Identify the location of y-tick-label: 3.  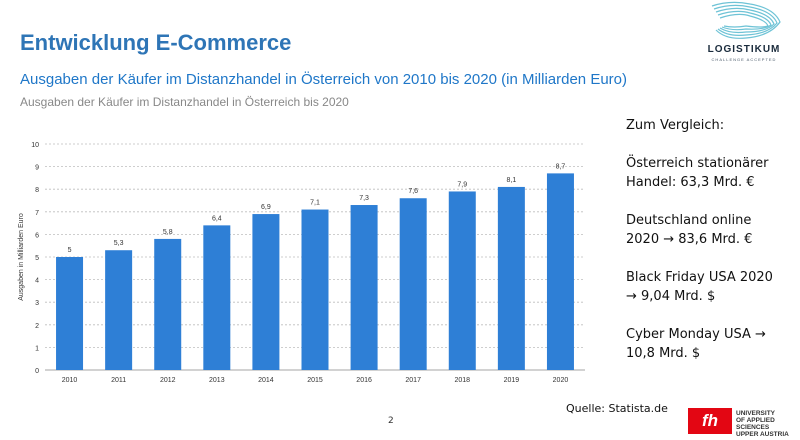
(37, 303).